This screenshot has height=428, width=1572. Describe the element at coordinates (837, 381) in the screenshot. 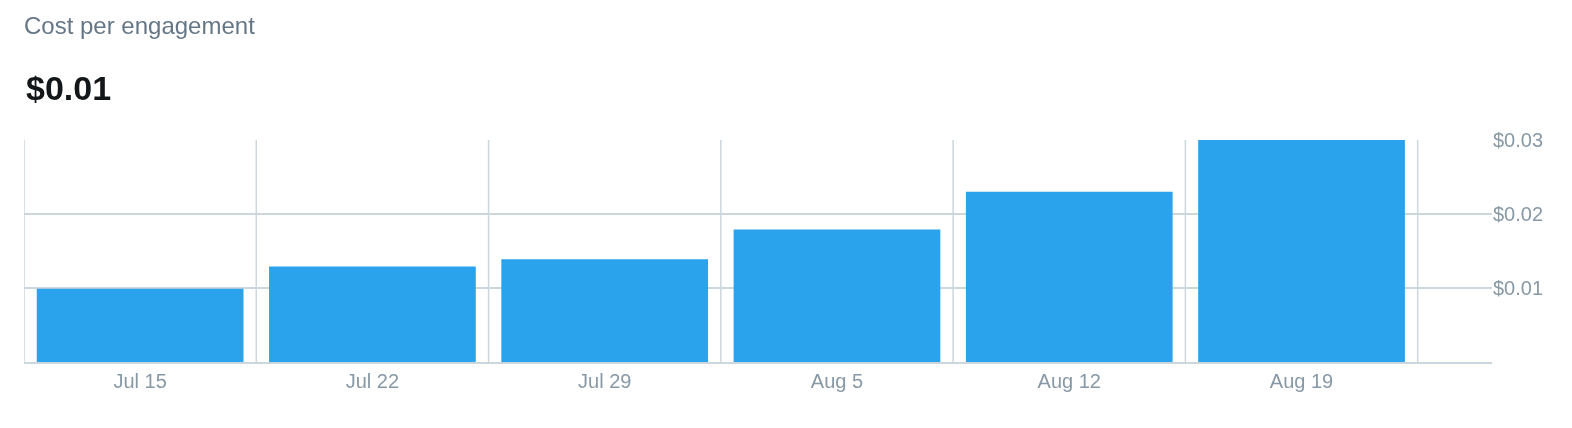

I see `x-tick-label: Aug 5` at that location.